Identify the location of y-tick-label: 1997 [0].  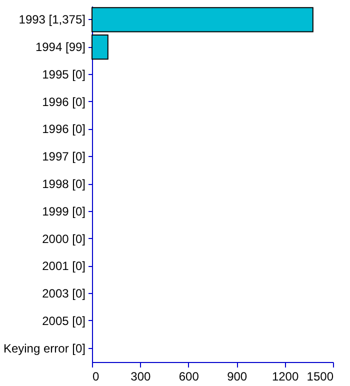
(64, 157).